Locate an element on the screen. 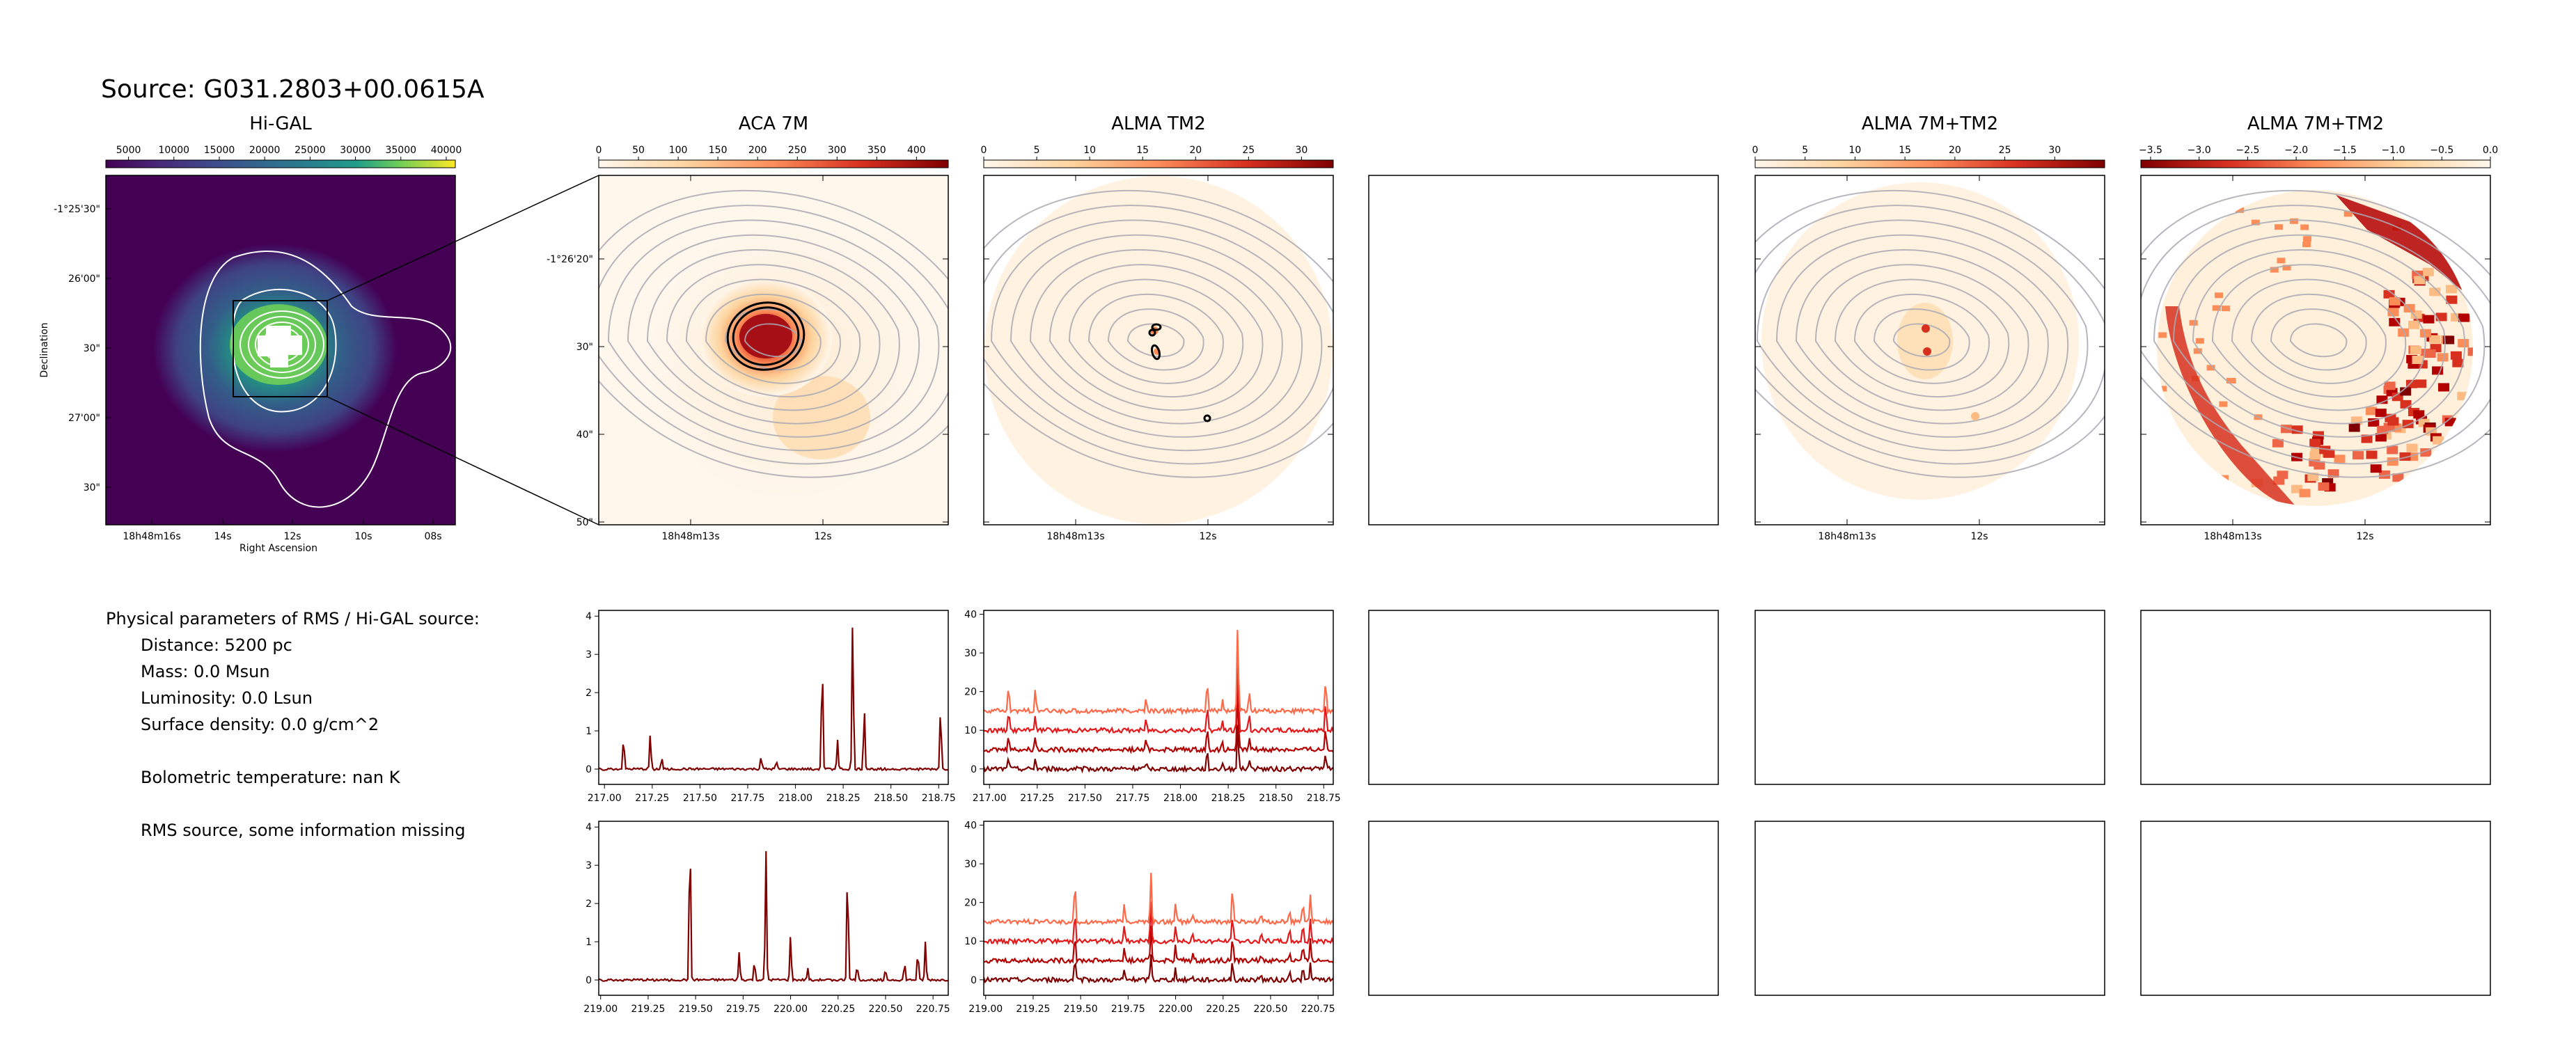  colorbar-tick-label: 25 is located at coordinates (2005, 150).